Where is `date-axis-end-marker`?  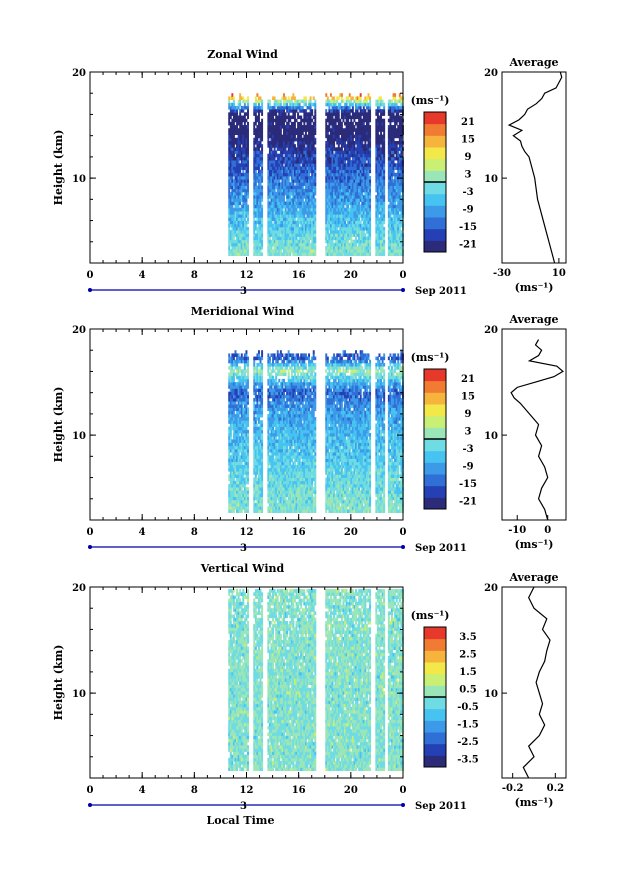 date-axis-end-marker is located at coordinates (403, 290).